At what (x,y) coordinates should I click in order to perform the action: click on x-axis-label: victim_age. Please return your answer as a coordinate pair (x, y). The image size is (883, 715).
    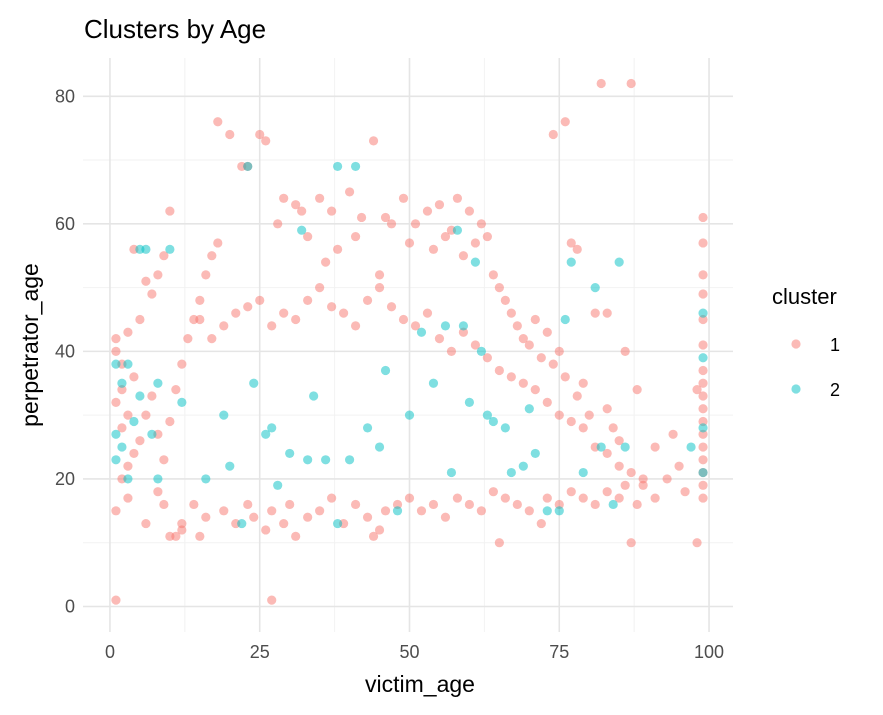
    Looking at the image, I should click on (420, 684).